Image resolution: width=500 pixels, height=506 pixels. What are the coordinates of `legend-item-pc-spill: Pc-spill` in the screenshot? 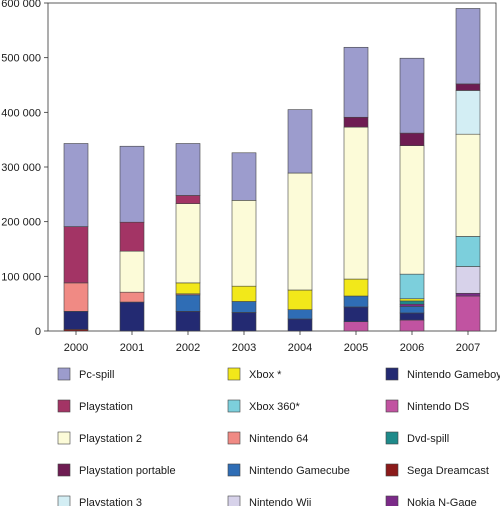 It's located at (85, 374).